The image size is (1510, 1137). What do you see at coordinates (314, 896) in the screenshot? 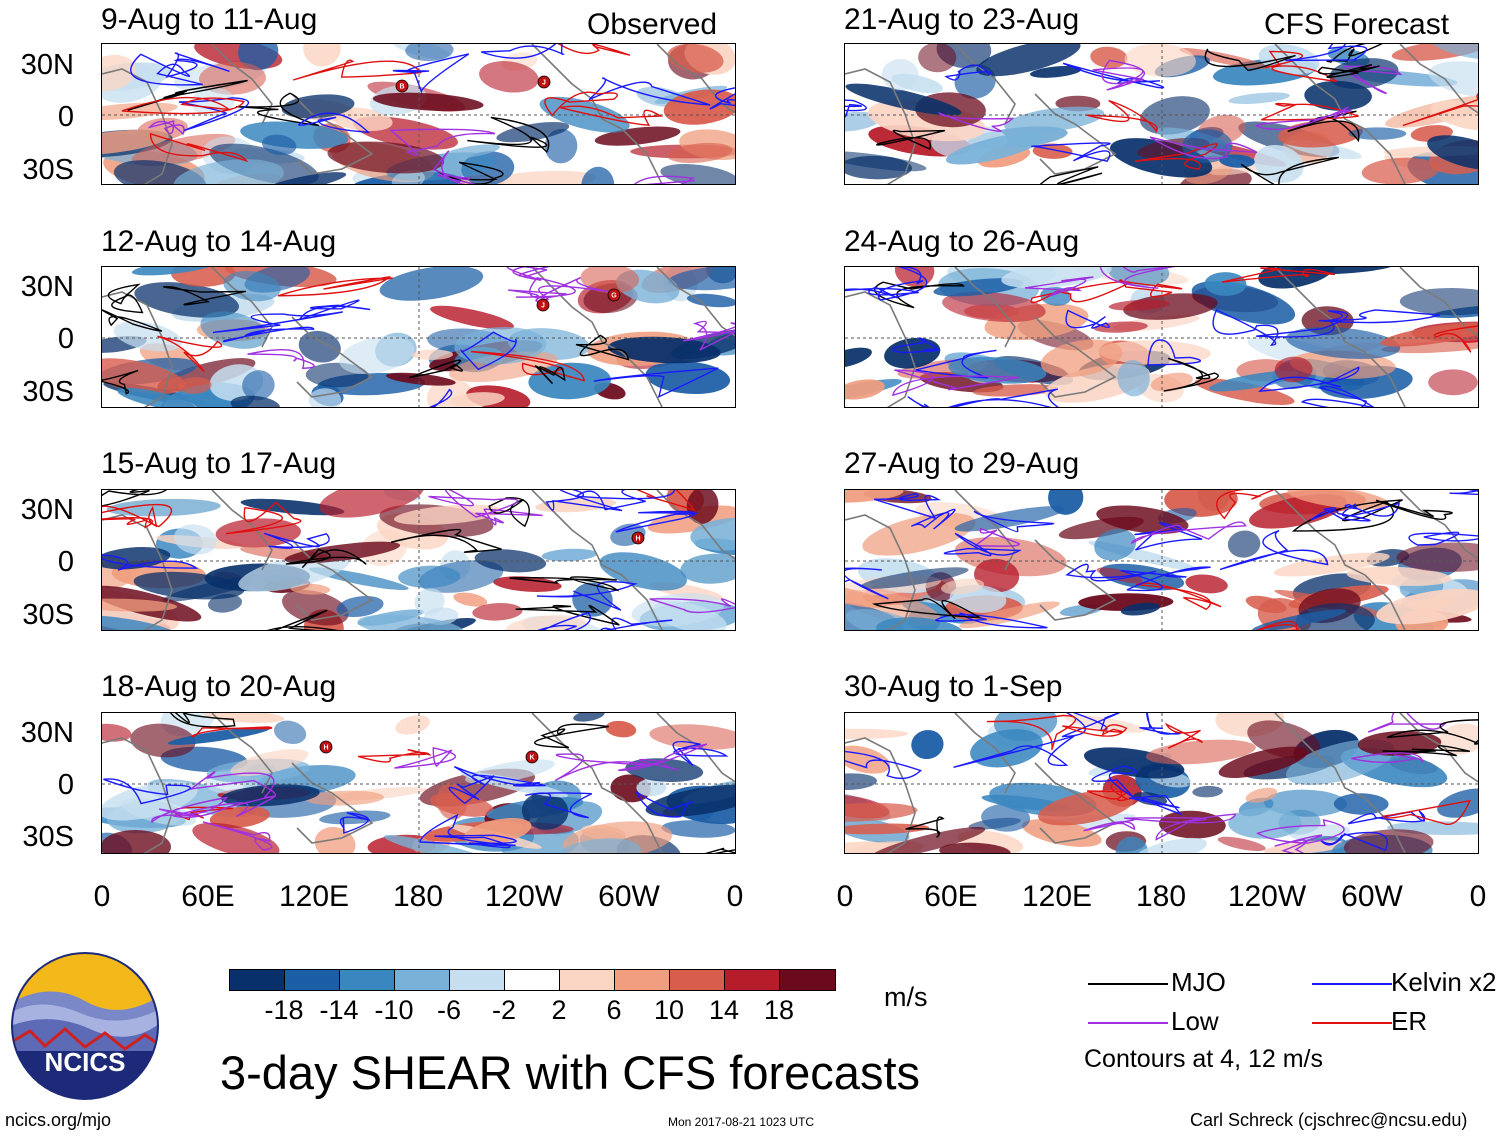
I see `lon-label-left-120e: 120E` at bounding box center [314, 896].